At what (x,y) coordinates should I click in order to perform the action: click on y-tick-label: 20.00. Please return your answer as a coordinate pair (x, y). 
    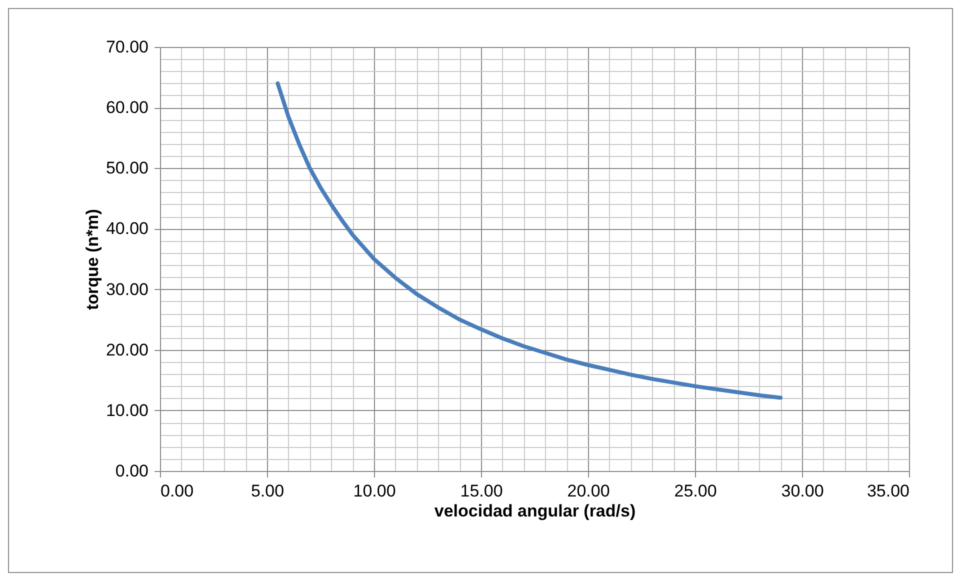
    Looking at the image, I should click on (127, 350).